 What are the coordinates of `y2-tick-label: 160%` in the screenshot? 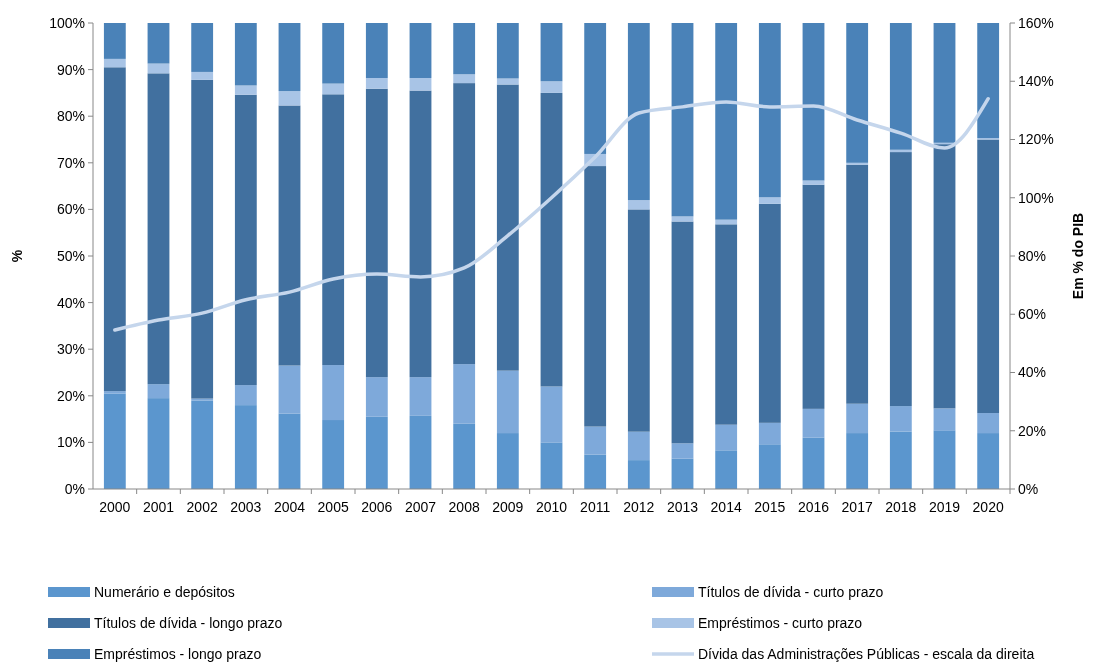 It's located at (1036, 22).